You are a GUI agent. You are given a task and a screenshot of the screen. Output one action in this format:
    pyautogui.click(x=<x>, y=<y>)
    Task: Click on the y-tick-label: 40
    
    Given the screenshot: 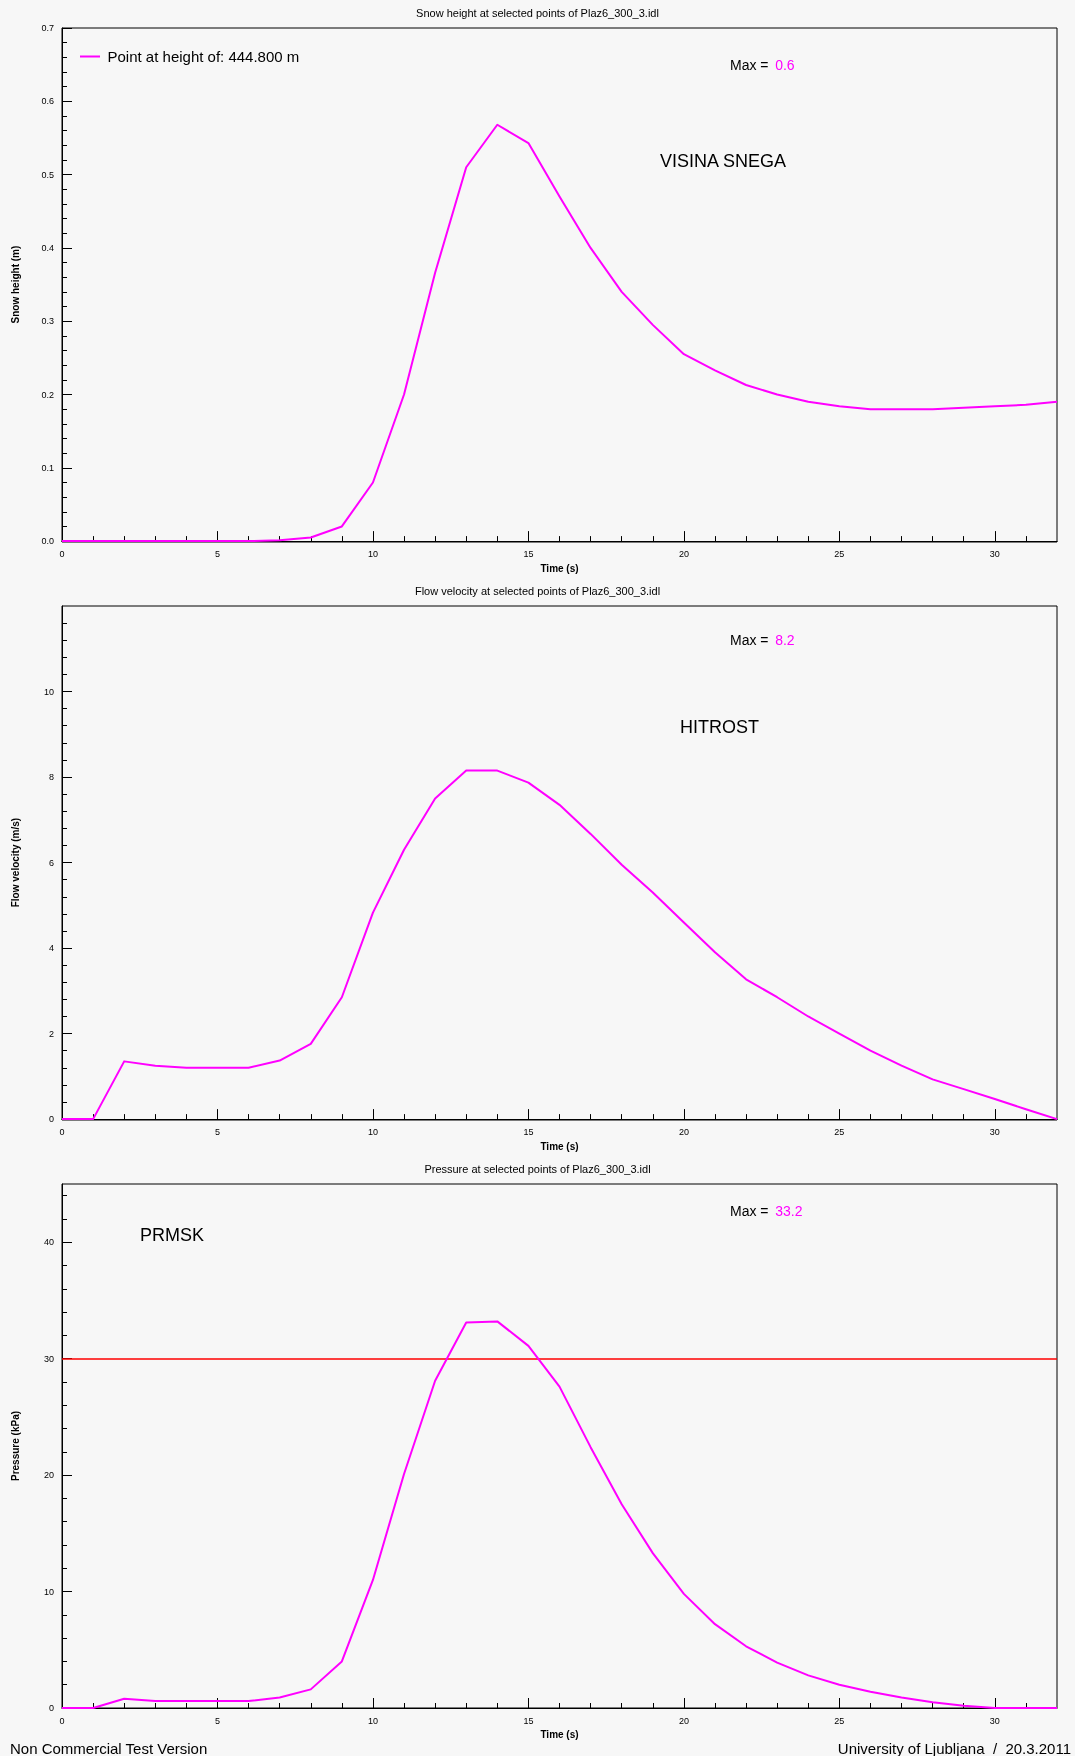 What is the action you would take?
    pyautogui.click(x=48, y=1242)
    